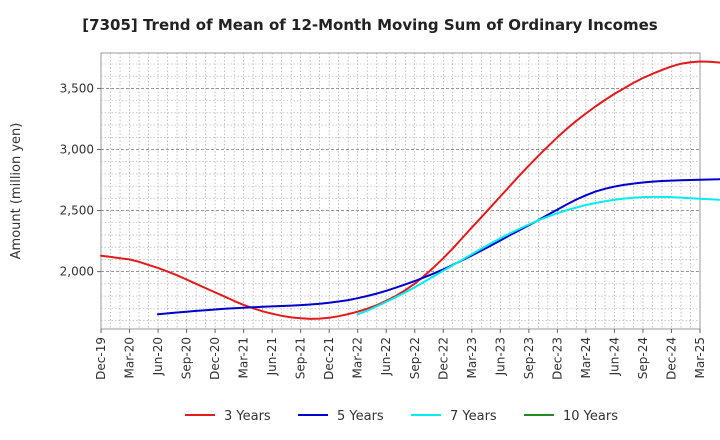  I want to click on x-tick-label: Sep-23, so click(529, 358).